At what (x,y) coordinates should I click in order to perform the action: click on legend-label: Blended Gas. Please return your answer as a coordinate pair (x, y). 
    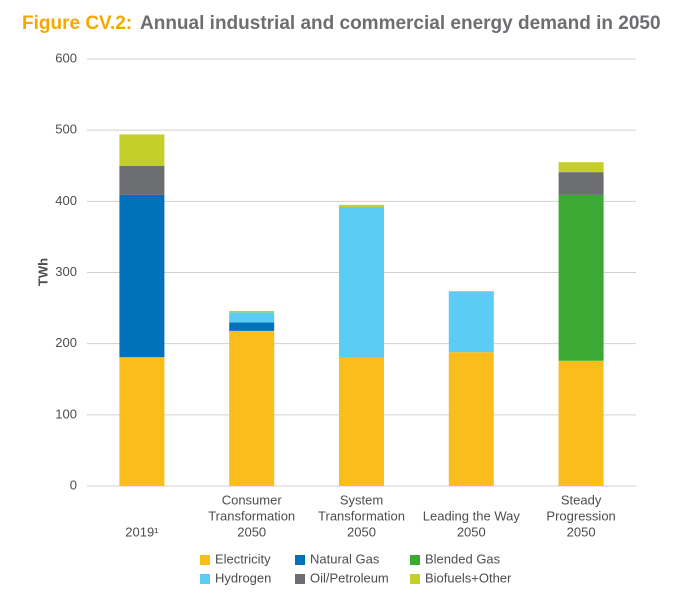
    Looking at the image, I should click on (463, 558).